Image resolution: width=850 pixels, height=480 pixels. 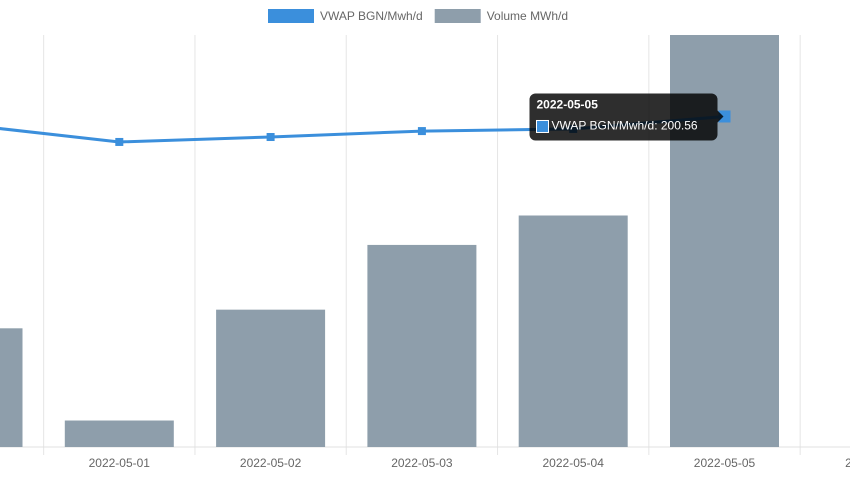 What do you see at coordinates (120, 463) in the screenshot?
I see `x-tick-label: 2022-05-01` at bounding box center [120, 463].